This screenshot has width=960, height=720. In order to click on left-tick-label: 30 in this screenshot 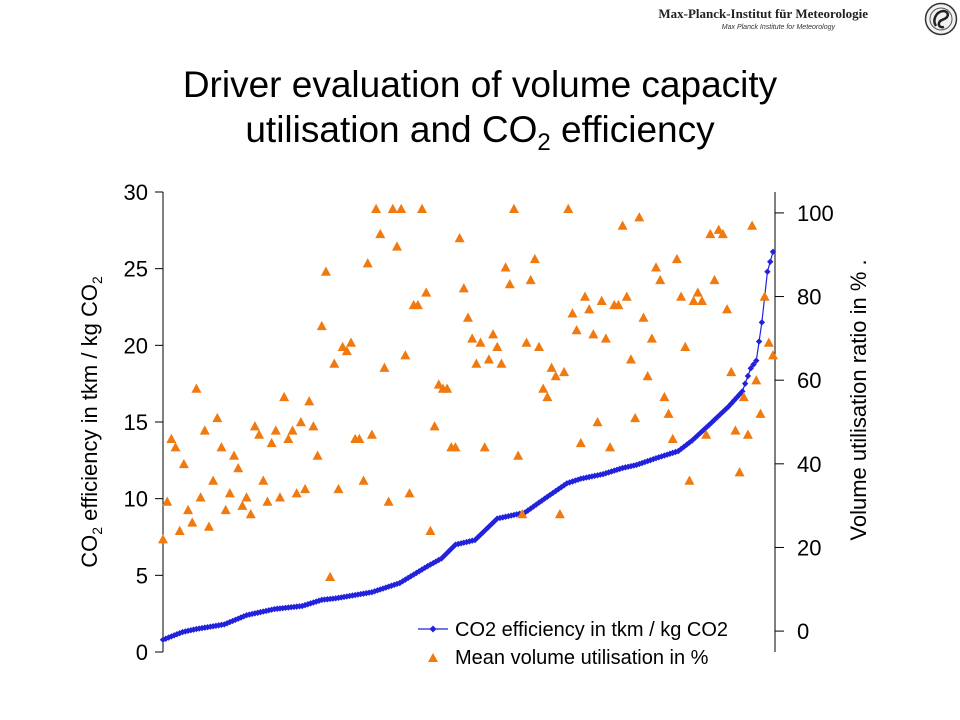, I will do `click(136, 192)`.